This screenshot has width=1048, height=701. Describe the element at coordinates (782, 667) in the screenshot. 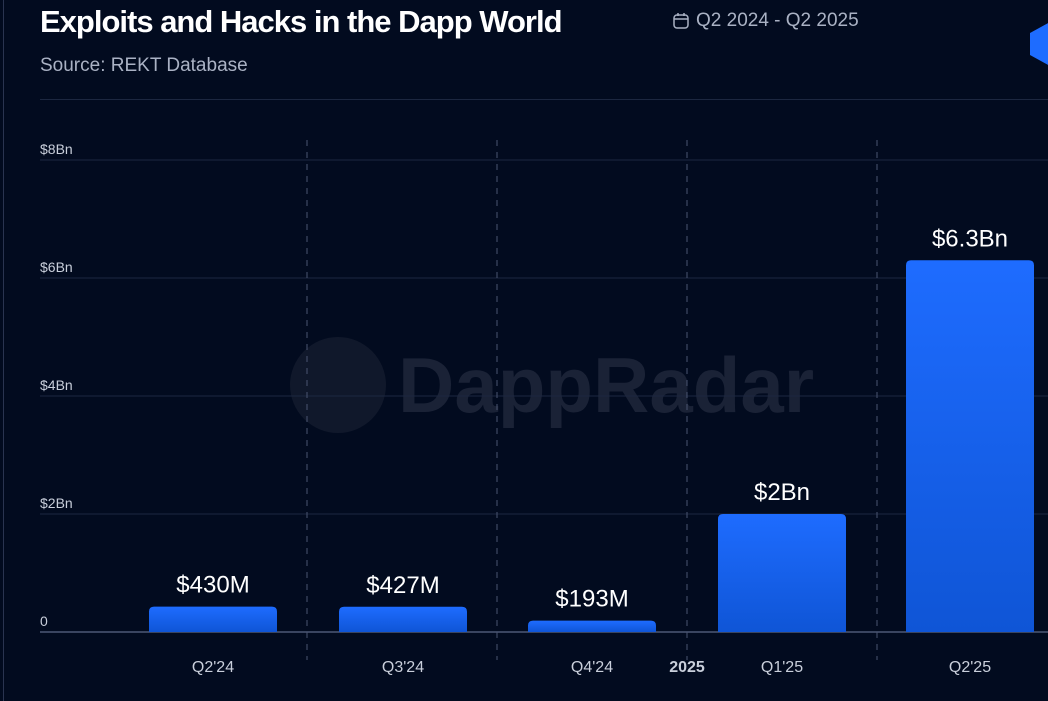

I see `x-tick-label: Q1'25` at that location.